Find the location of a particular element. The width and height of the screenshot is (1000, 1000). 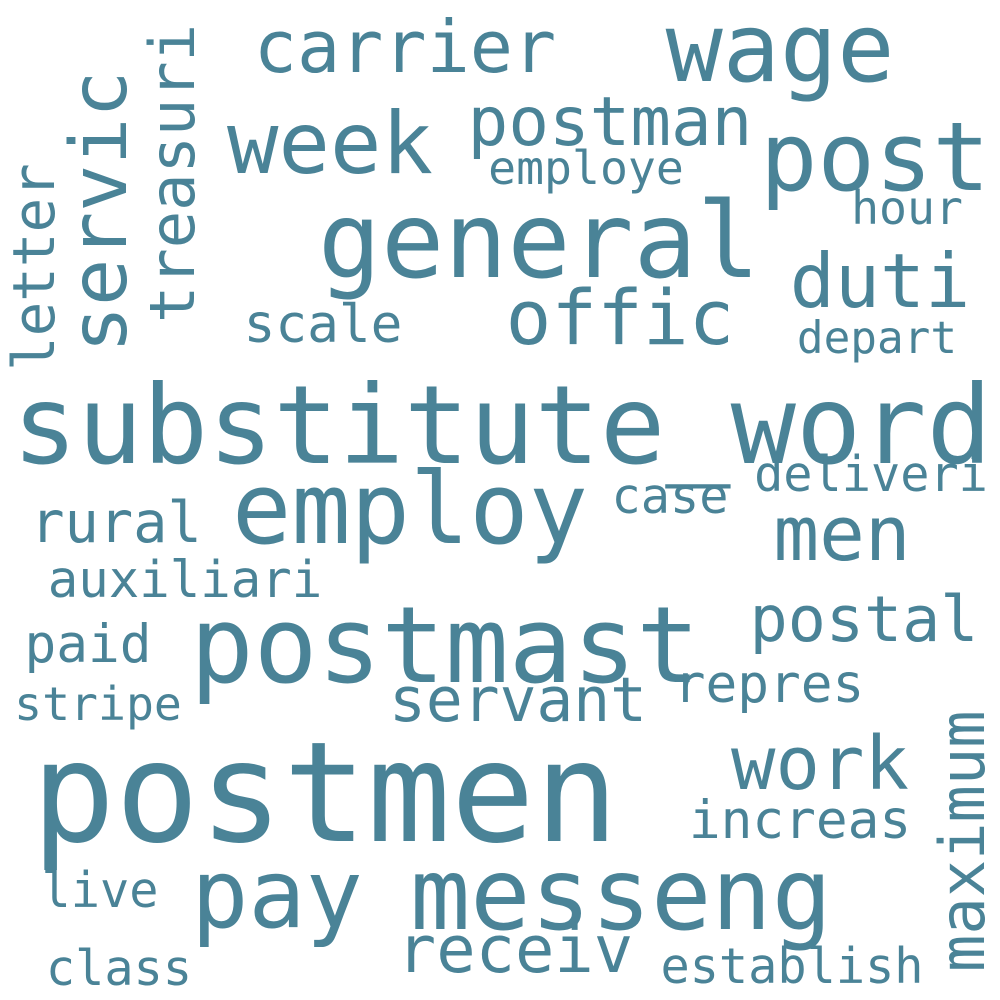

word-postman: postman is located at coordinates (610, 122).